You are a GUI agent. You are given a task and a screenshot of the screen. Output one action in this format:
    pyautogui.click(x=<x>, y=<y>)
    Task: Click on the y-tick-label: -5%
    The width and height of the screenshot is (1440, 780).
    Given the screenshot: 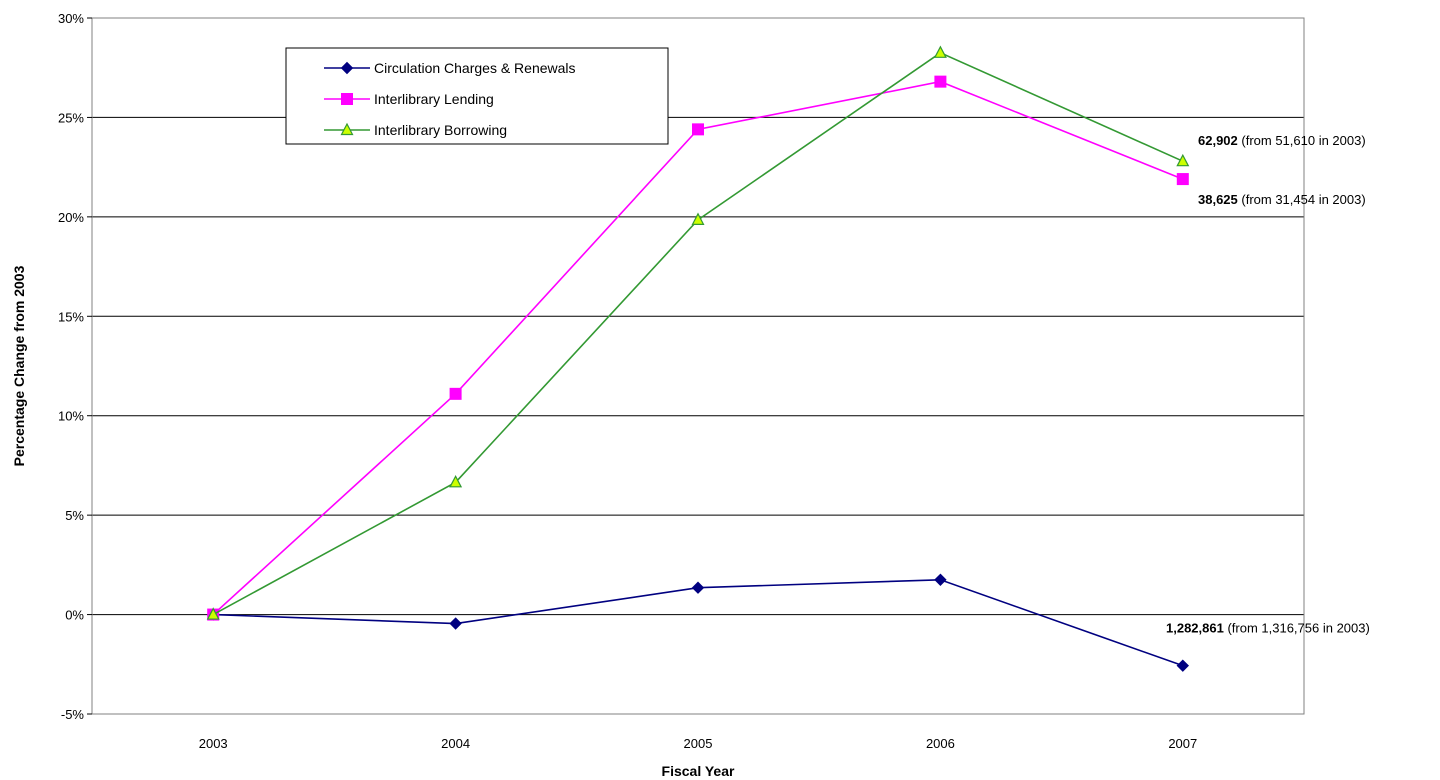 What is the action you would take?
    pyautogui.click(x=73, y=714)
    